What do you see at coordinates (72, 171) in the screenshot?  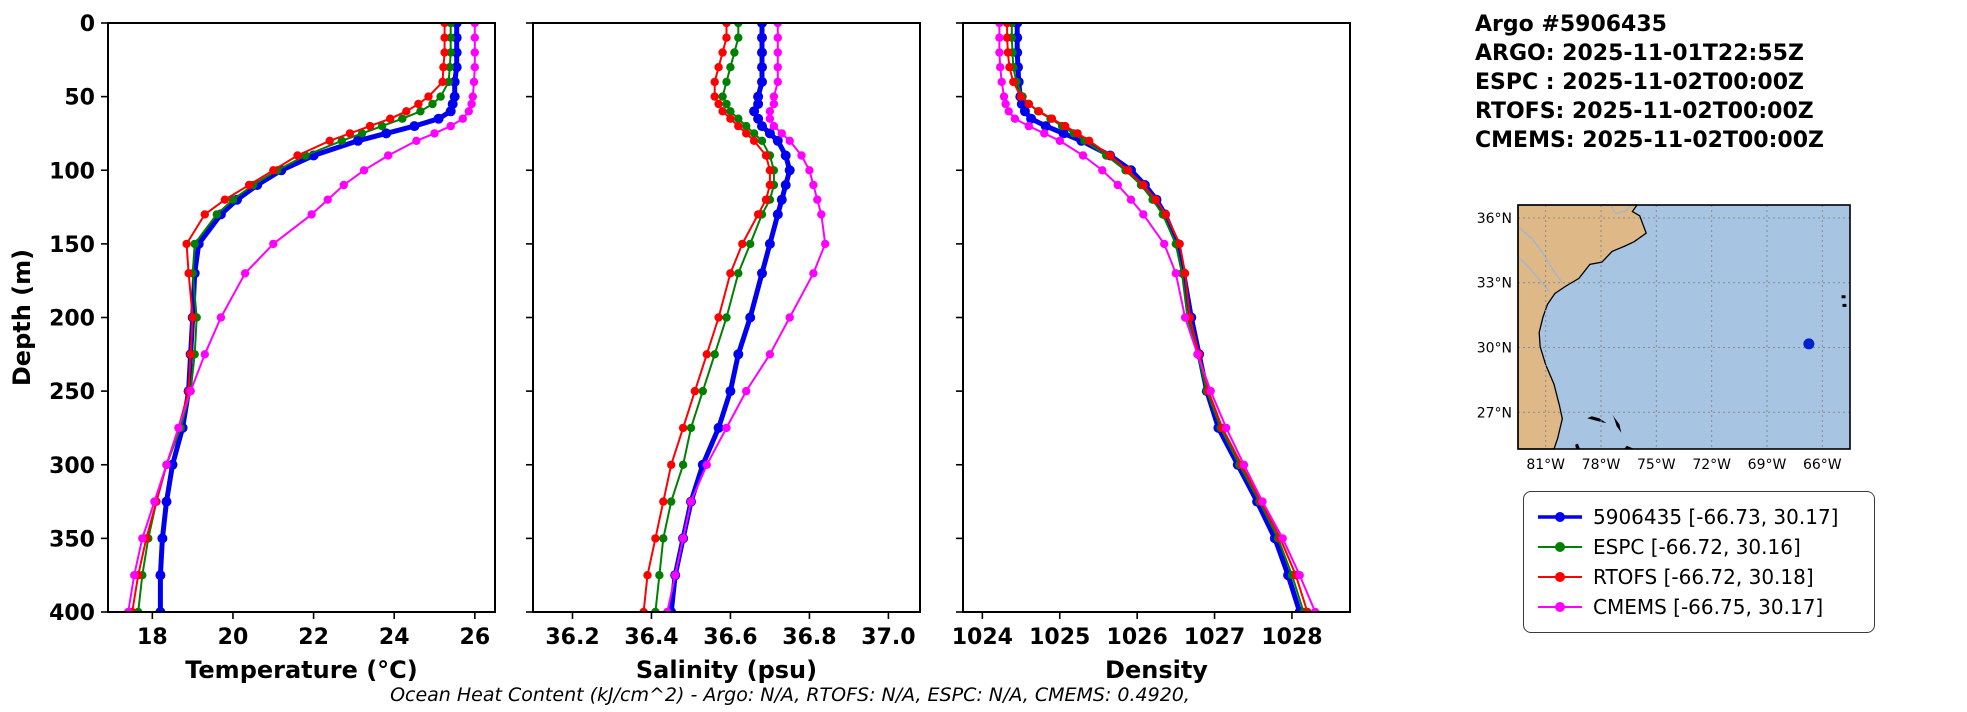 I see `y-tick-label: 100` at bounding box center [72, 171].